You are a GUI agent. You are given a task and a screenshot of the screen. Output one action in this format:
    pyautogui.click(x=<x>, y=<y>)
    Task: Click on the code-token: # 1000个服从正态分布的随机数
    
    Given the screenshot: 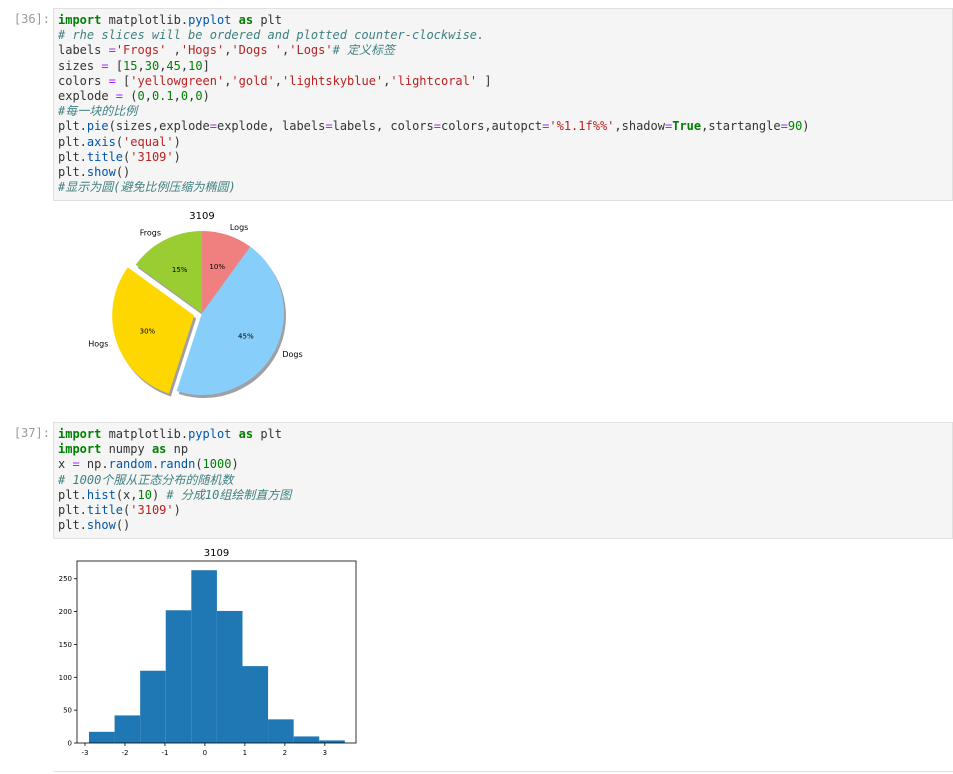 What is the action you would take?
    pyautogui.click(x=146, y=479)
    